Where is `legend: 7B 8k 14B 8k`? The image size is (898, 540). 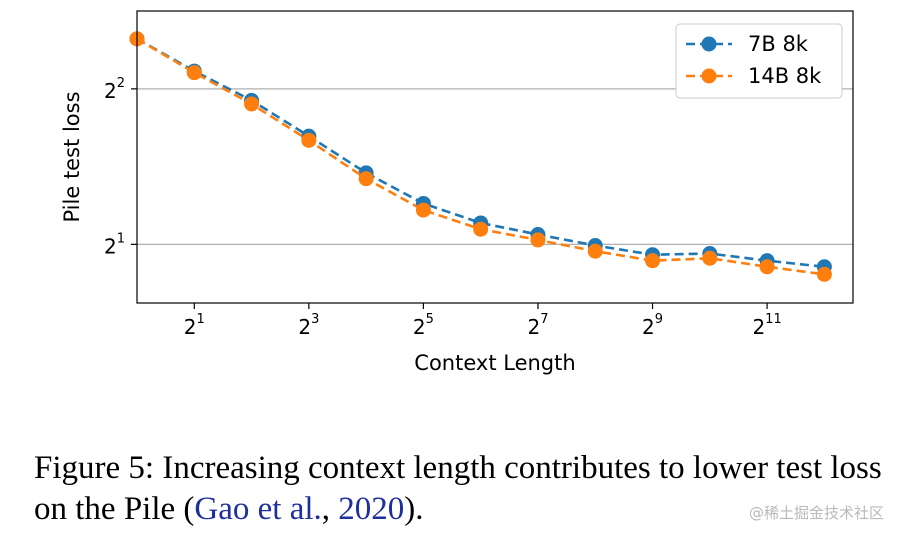
legend: 7B 8k 14B 8k is located at coordinates (759, 61).